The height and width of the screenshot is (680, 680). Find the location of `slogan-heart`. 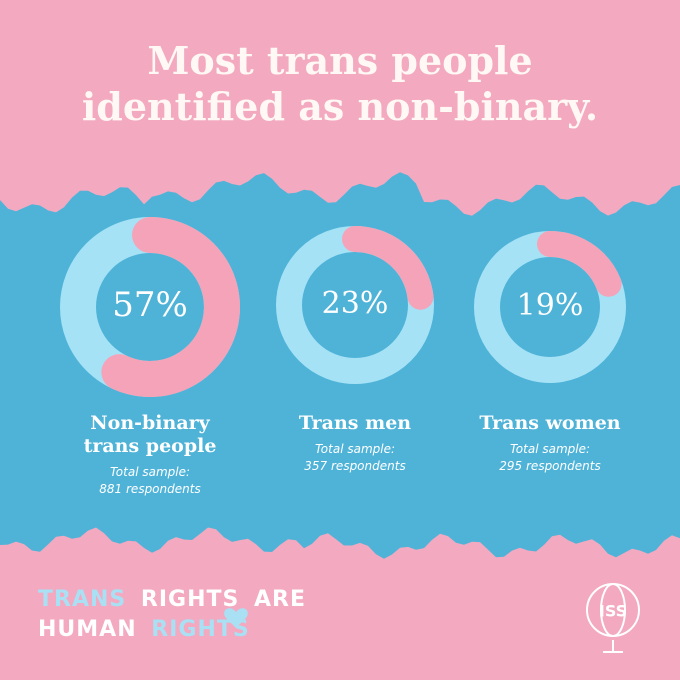

slogan-heart is located at coordinates (236, 618).